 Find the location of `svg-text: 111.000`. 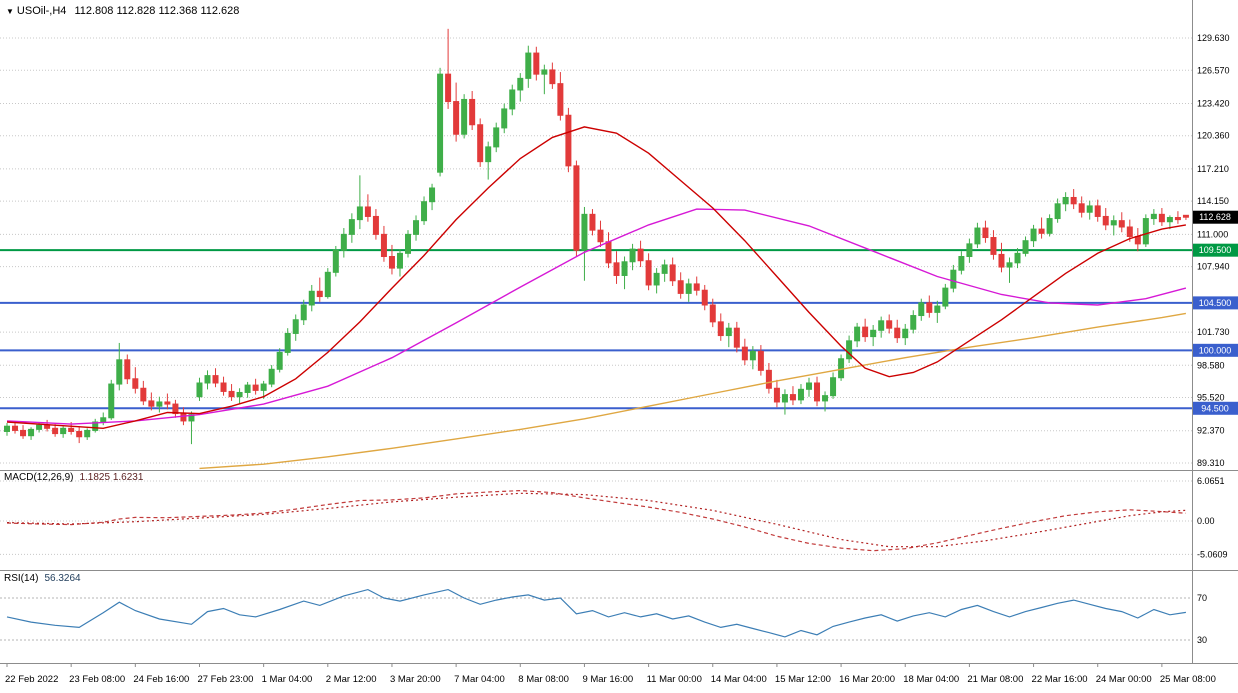

svg-text: 111.000 is located at coordinates (1212, 234).